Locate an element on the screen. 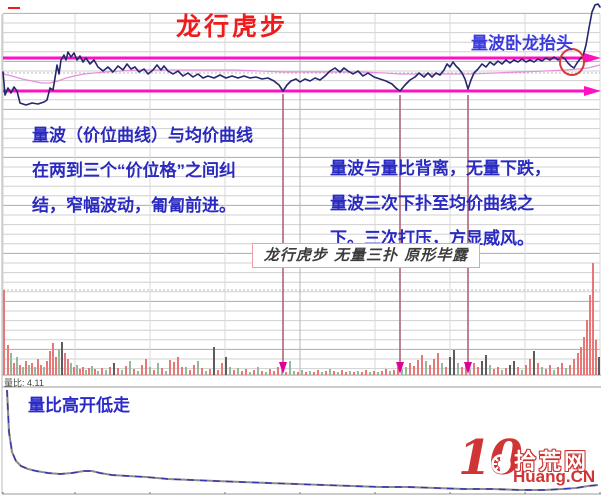 Image resolution: width=603 pixels, height=497 pixels. liangbi-value-label: 量比: 4.11 is located at coordinates (24, 383).